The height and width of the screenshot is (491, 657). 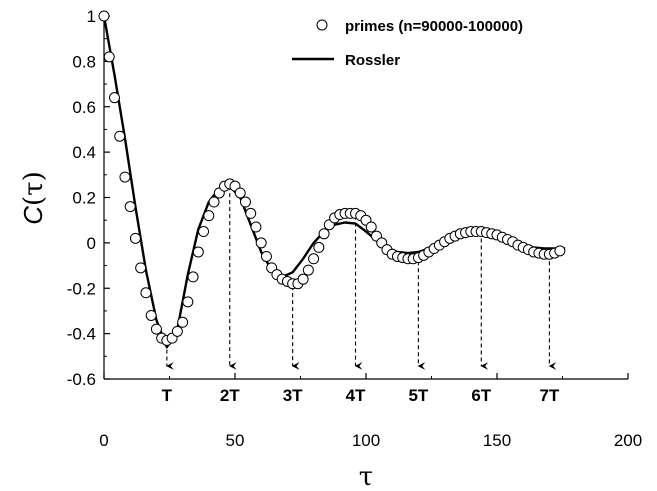 I want to click on y-tick-label: 0.4, so click(x=84, y=152).